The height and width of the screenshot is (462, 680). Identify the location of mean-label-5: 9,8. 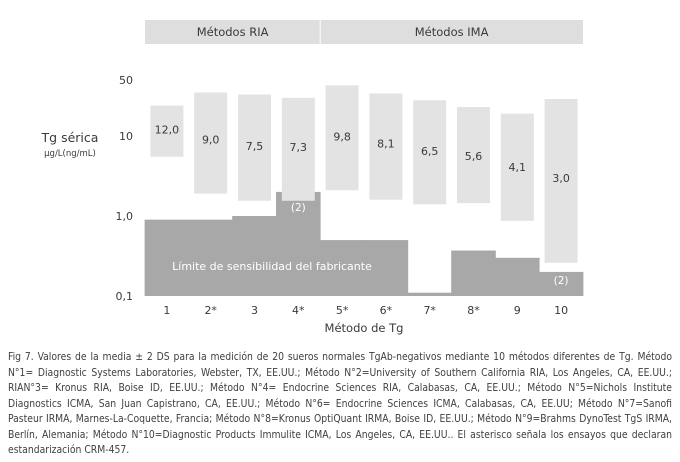
(342, 137).